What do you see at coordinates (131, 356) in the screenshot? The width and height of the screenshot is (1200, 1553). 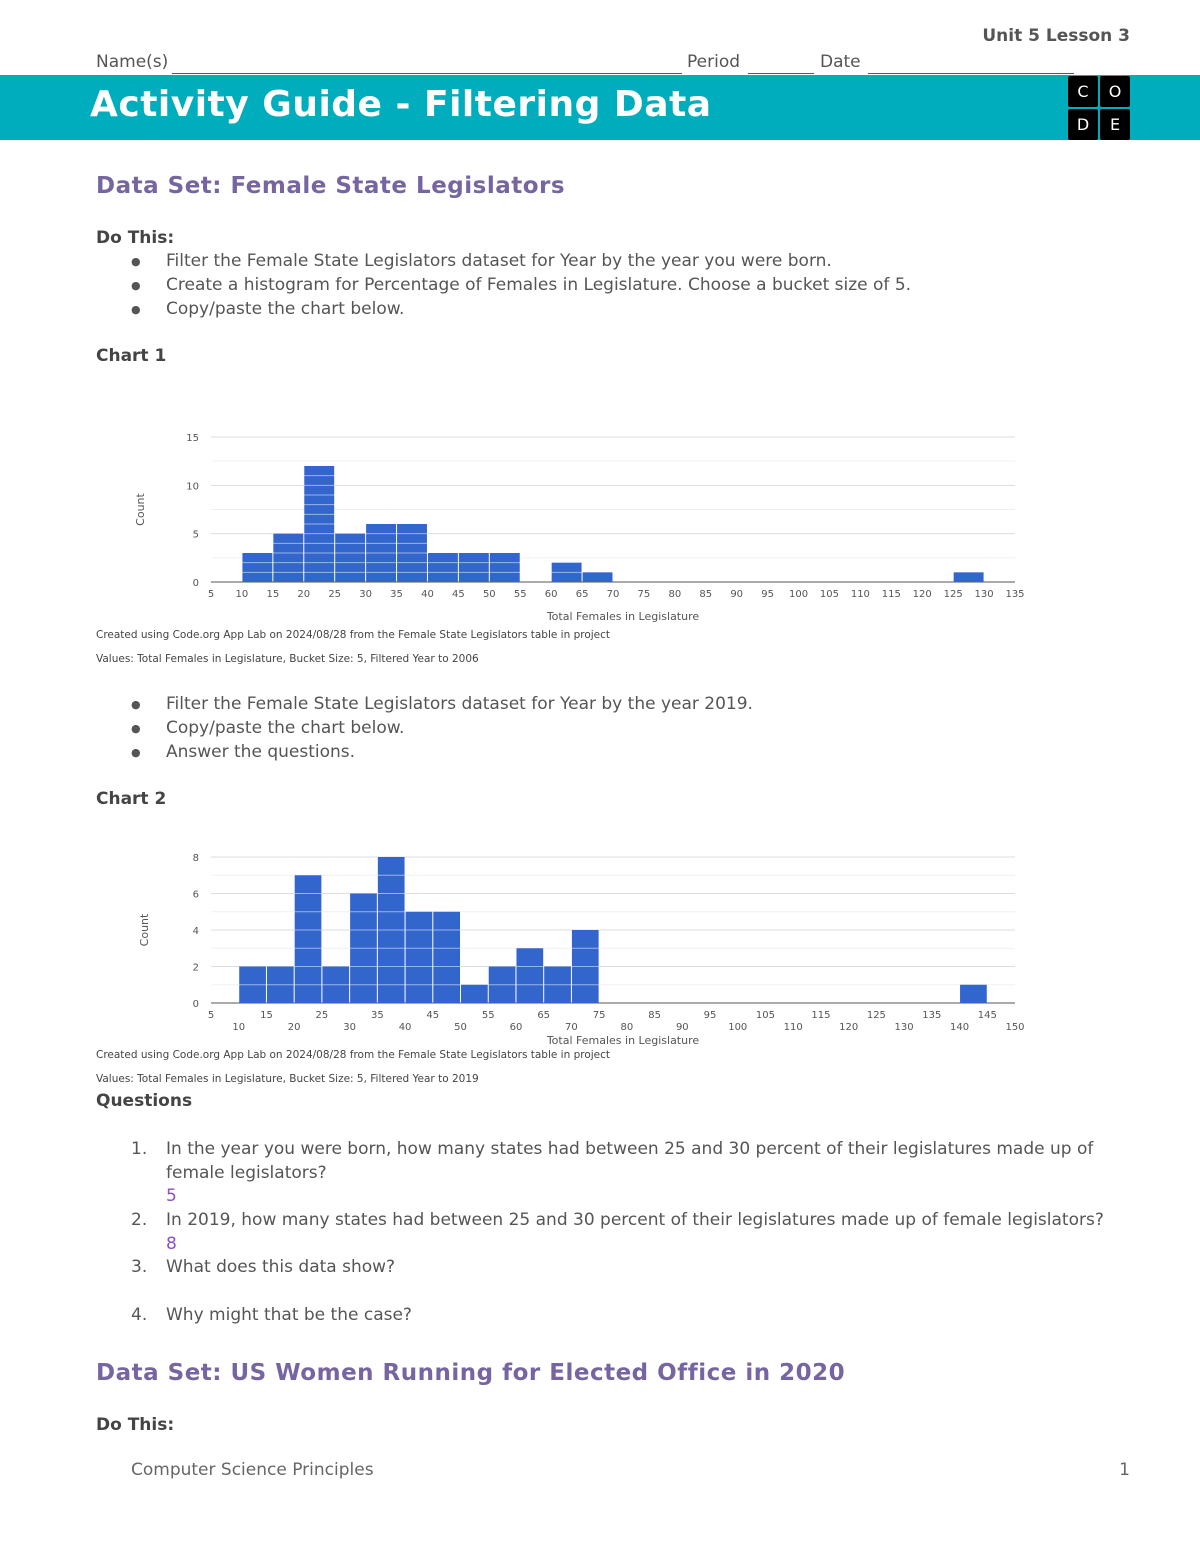 I see `chart1-label: Chart 1` at bounding box center [131, 356].